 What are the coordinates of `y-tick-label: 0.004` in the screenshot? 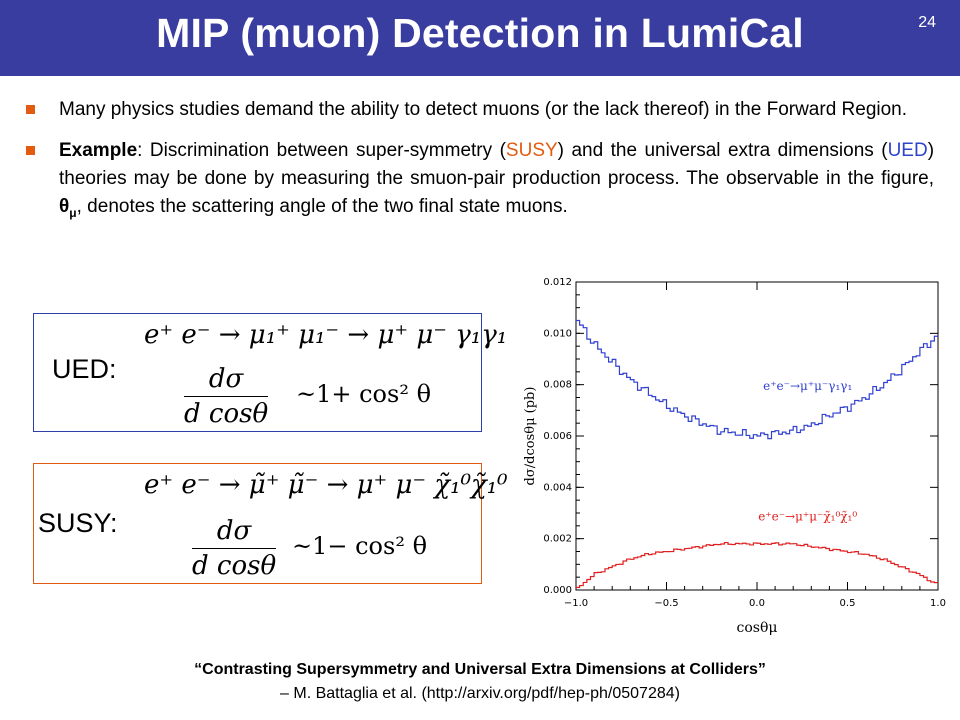 It's located at (557, 487).